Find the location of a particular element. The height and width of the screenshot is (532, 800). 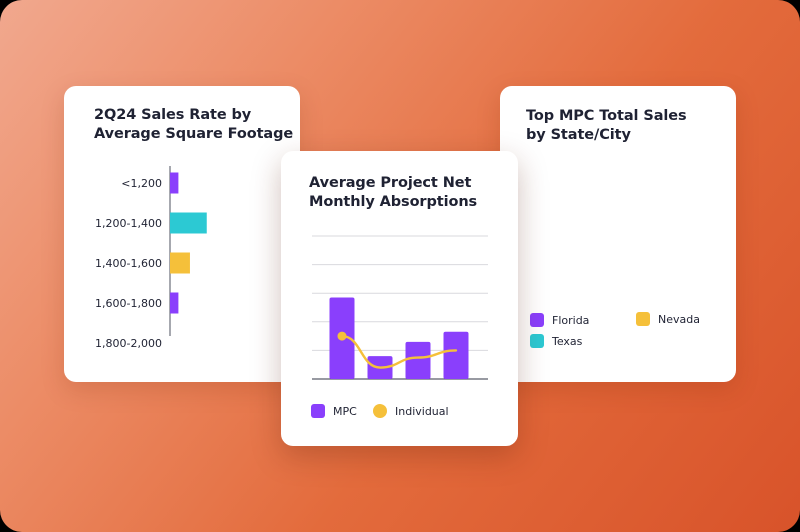

legend-swatch-texas is located at coordinates (537, 341).